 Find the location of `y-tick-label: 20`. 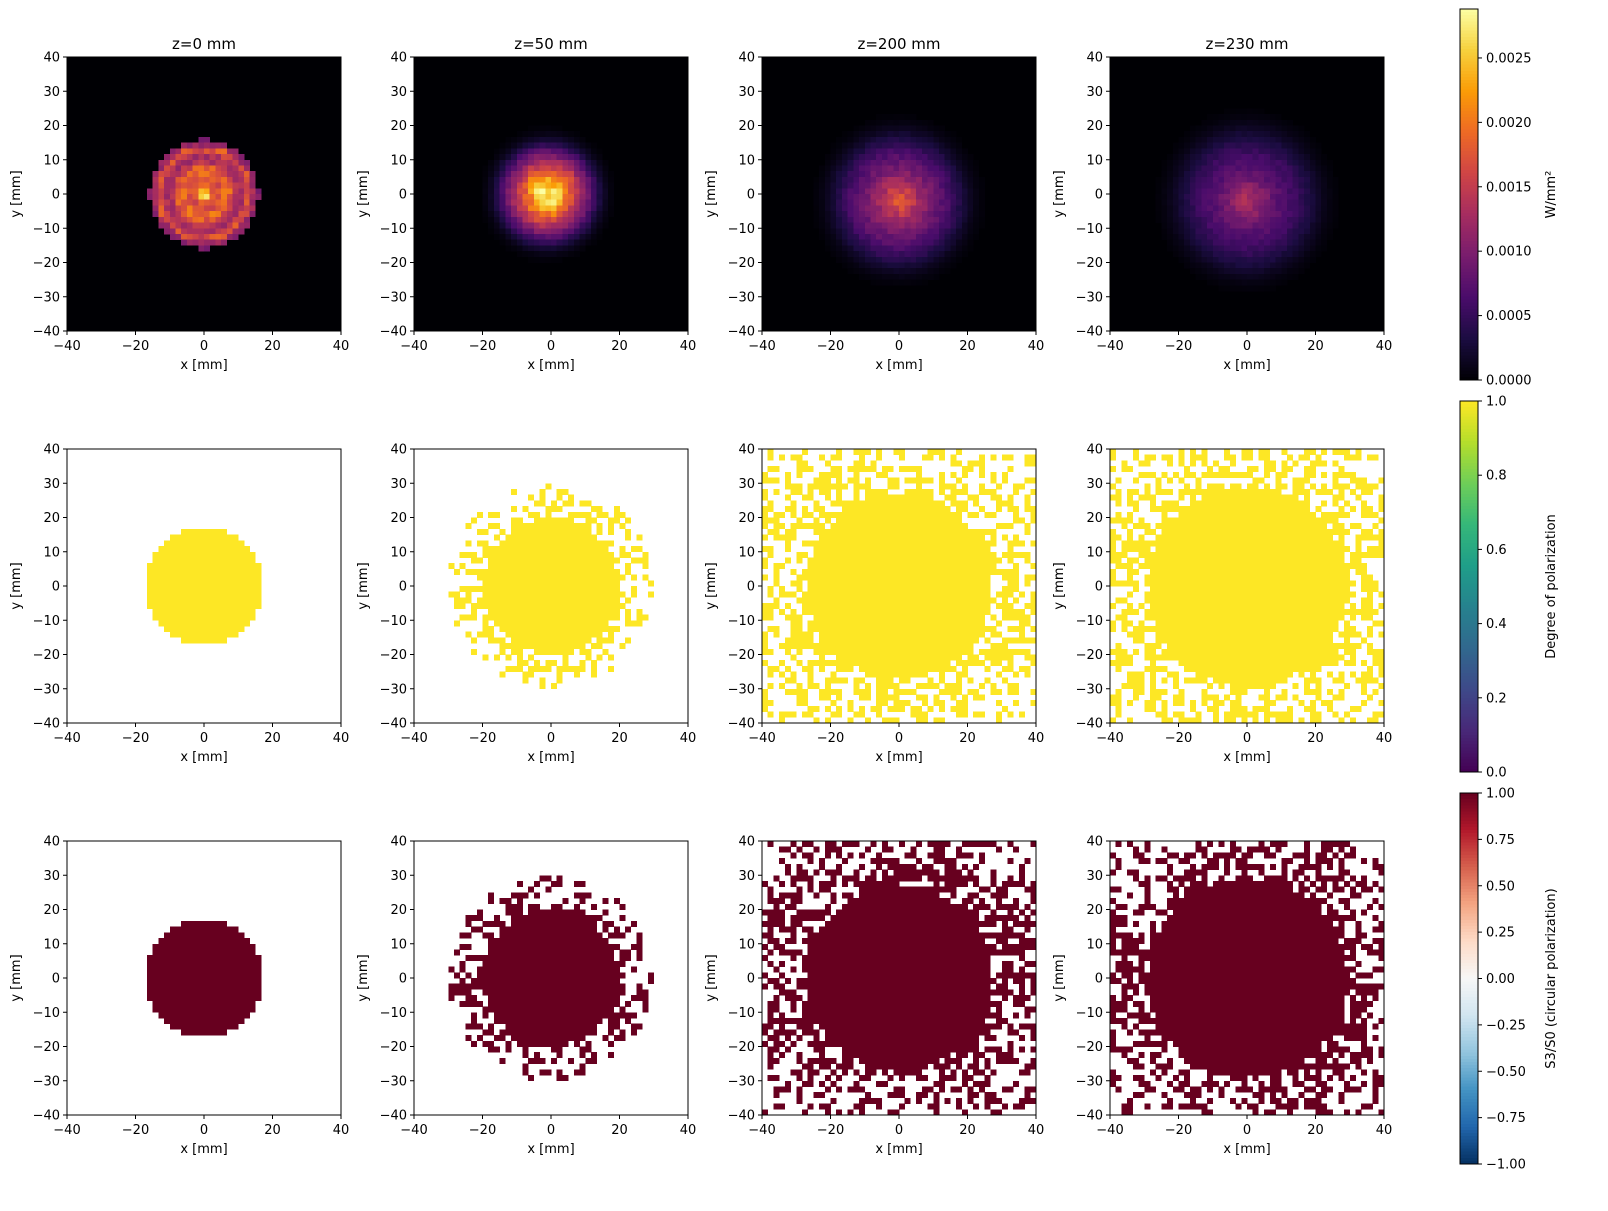

y-tick-label: 20 is located at coordinates (398, 126).